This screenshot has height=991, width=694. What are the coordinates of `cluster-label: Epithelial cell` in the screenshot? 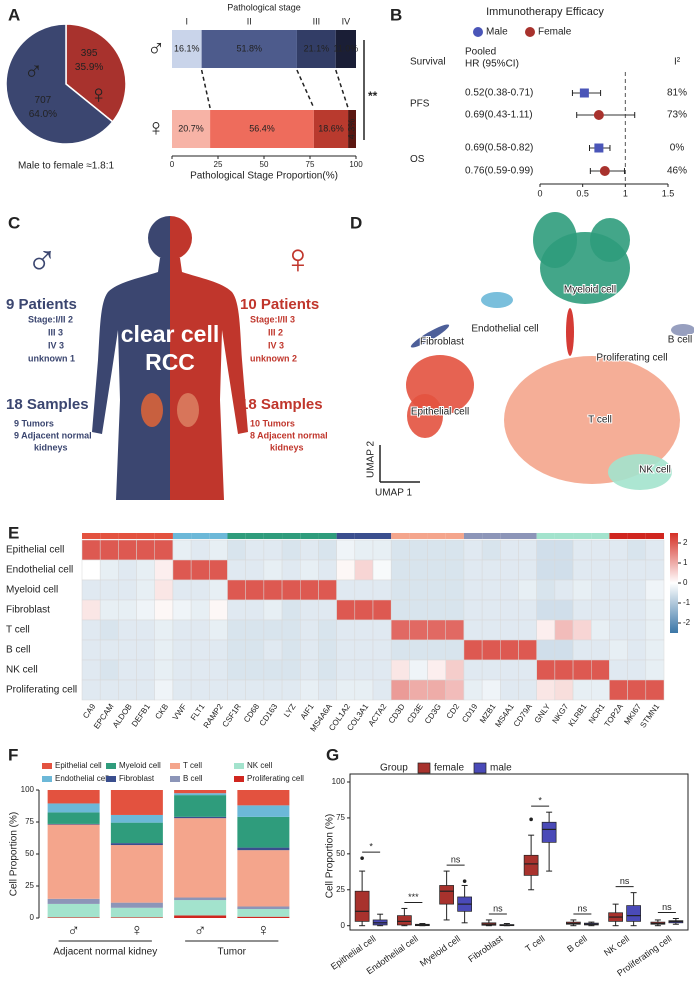 It's located at (440, 412).